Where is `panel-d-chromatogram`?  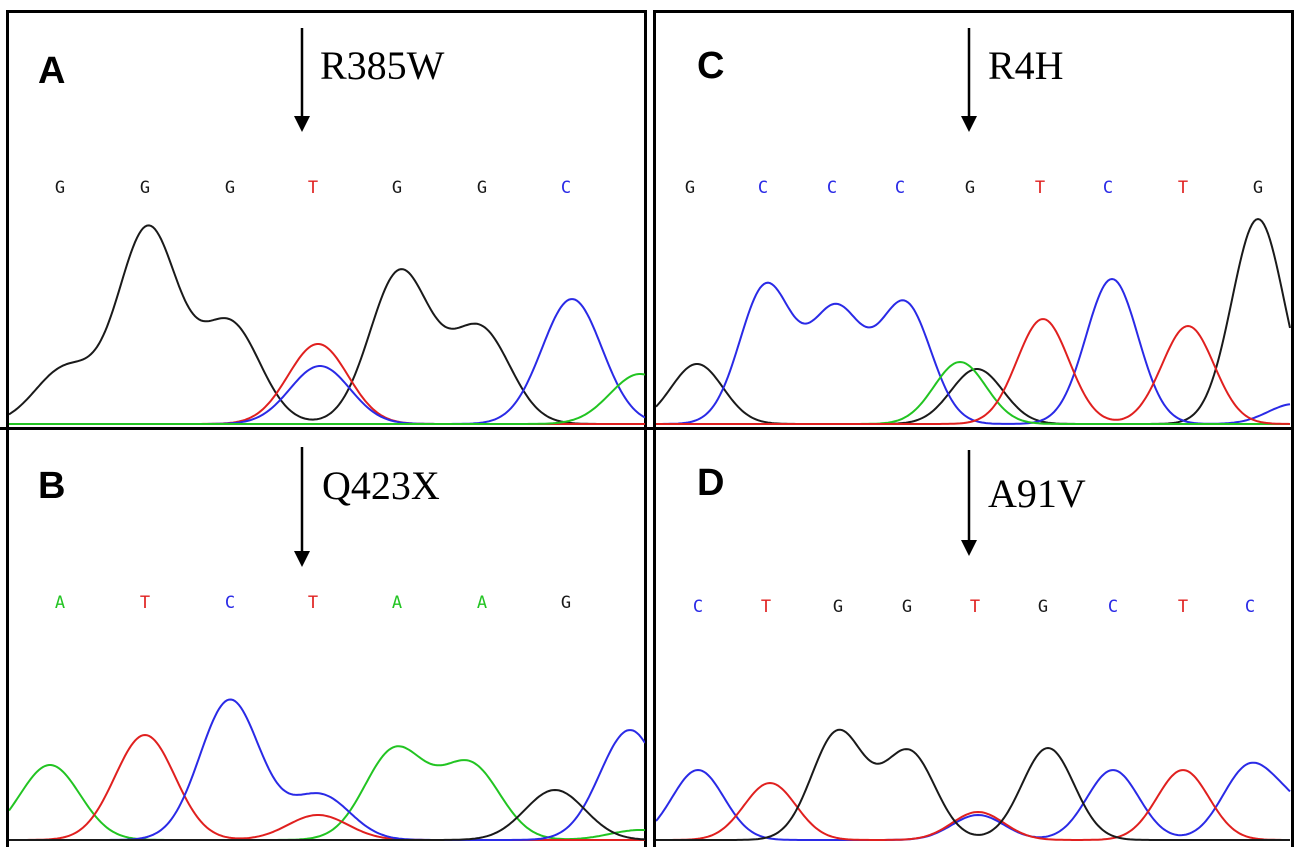
panel-d-chromatogram is located at coordinates (973, 784).